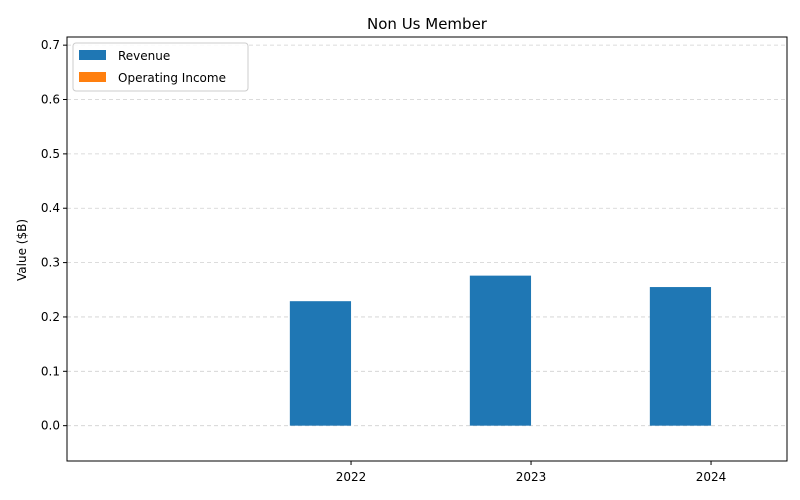 The width and height of the screenshot is (800, 500). I want to click on legend-swatch-operating-income, so click(92, 77).